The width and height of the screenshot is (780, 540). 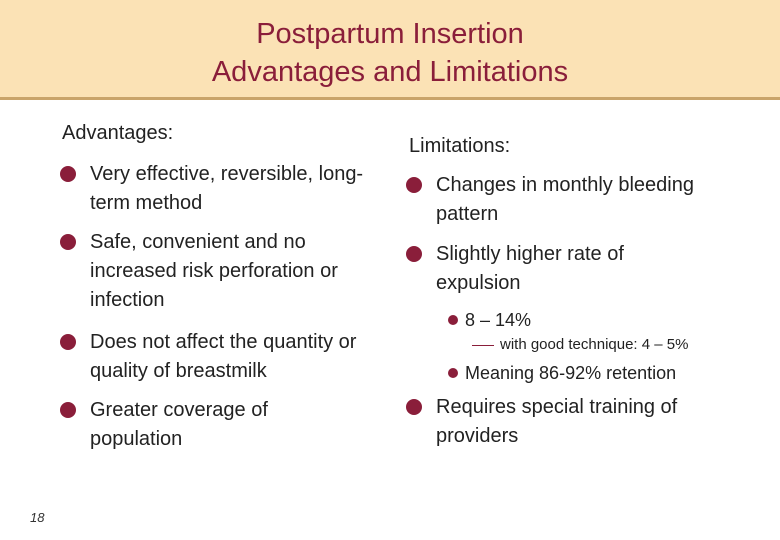 I want to click on page-number: 18, so click(x=37, y=517).